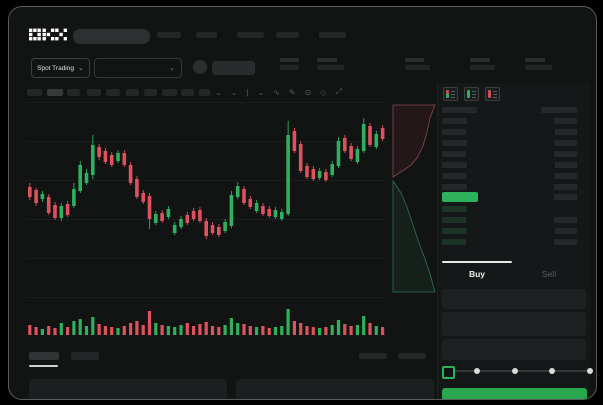 The width and height of the screenshot is (603, 405). Describe the element at coordinates (261, 92) in the screenshot. I see `indicators-caret-icon: ⌄` at that location.